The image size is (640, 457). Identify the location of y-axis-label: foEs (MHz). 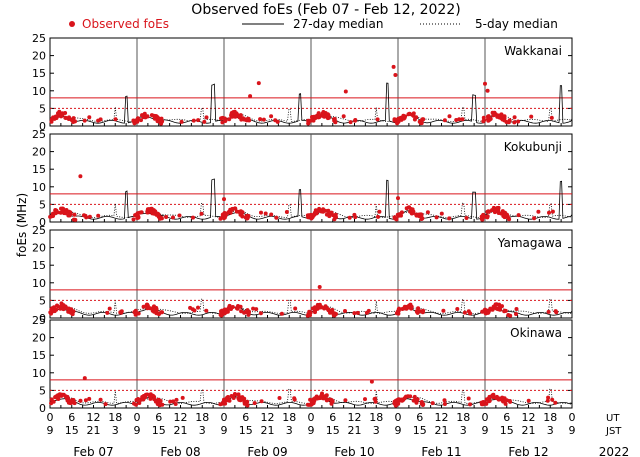
(22, 225).